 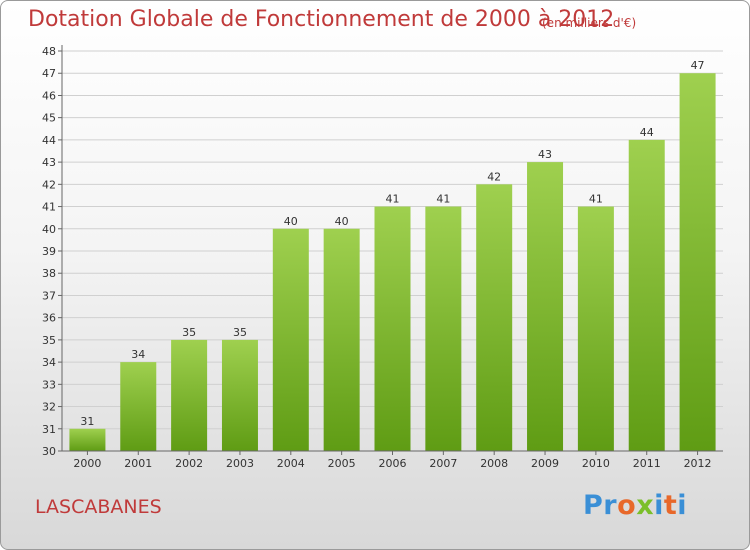 What do you see at coordinates (98, 507) in the screenshot?
I see `commune-name: LASCABANES` at bounding box center [98, 507].